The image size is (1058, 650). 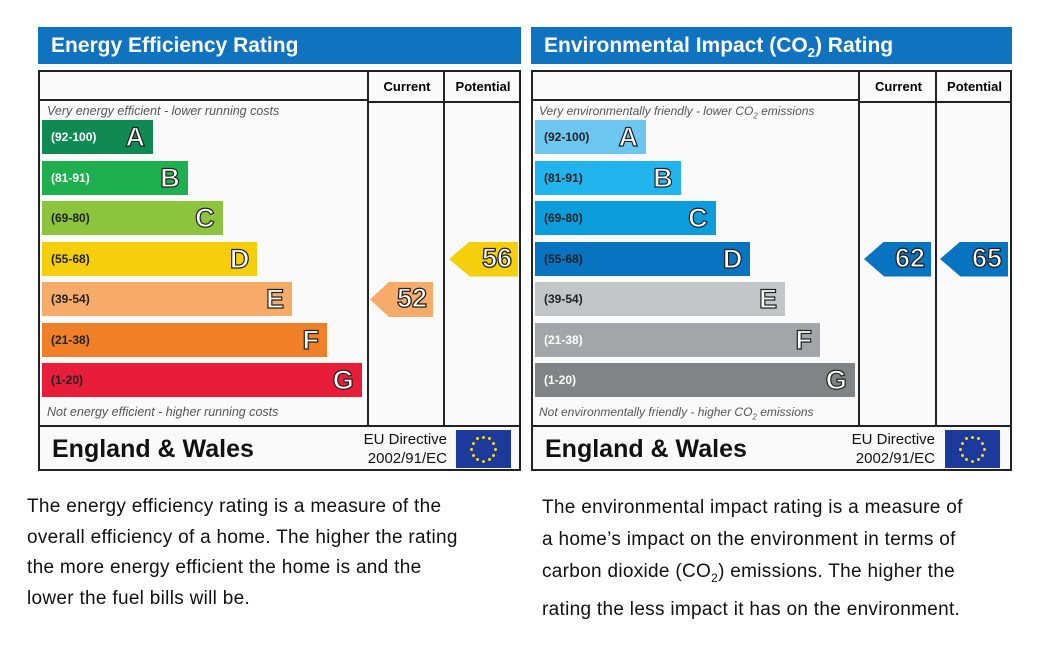 I want to click on desc-sub: 2, so click(x=715, y=577).